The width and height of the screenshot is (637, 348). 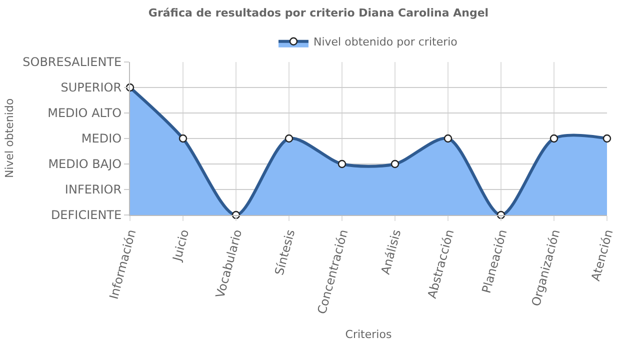 I want to click on category-label: DEFICIENTE, so click(x=86, y=215).